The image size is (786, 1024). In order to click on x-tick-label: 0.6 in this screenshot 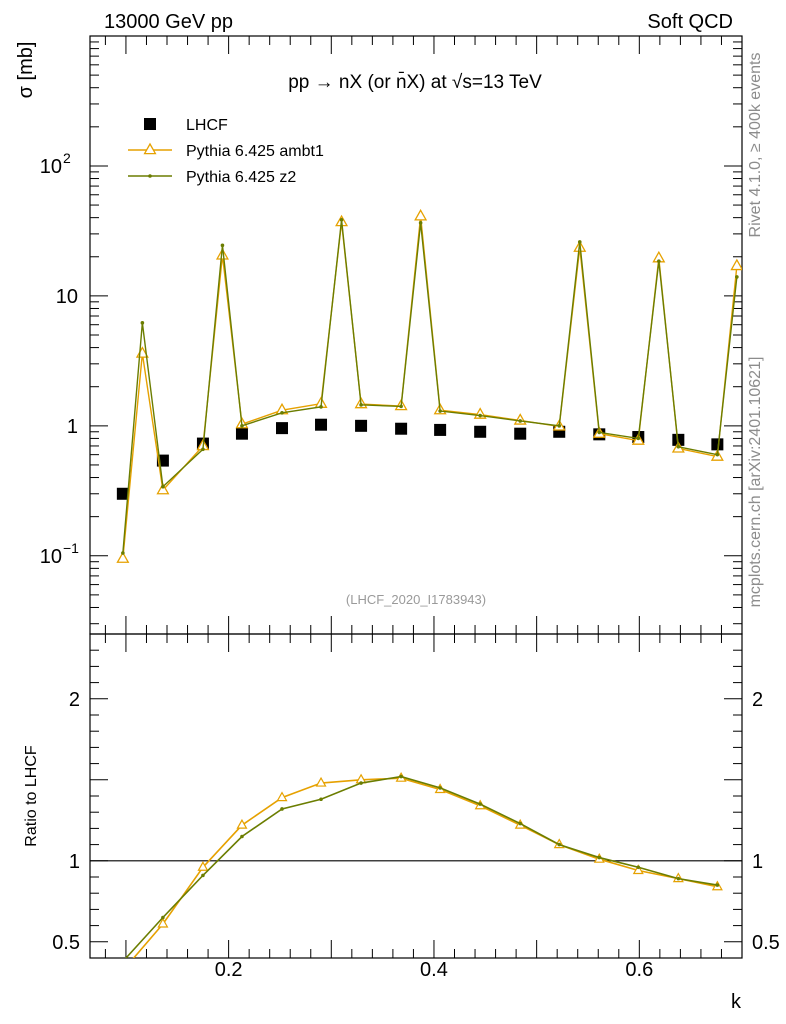, I will do `click(639, 970)`.